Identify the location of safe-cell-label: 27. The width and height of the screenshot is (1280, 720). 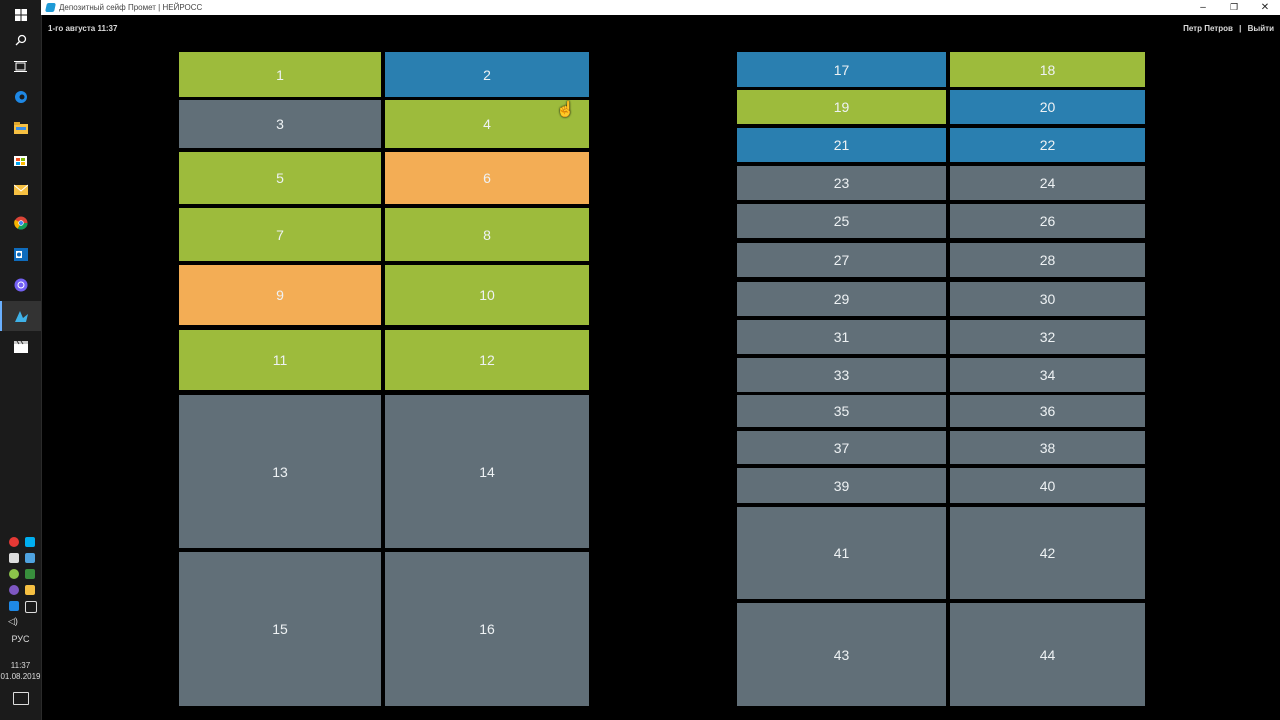
(841, 260).